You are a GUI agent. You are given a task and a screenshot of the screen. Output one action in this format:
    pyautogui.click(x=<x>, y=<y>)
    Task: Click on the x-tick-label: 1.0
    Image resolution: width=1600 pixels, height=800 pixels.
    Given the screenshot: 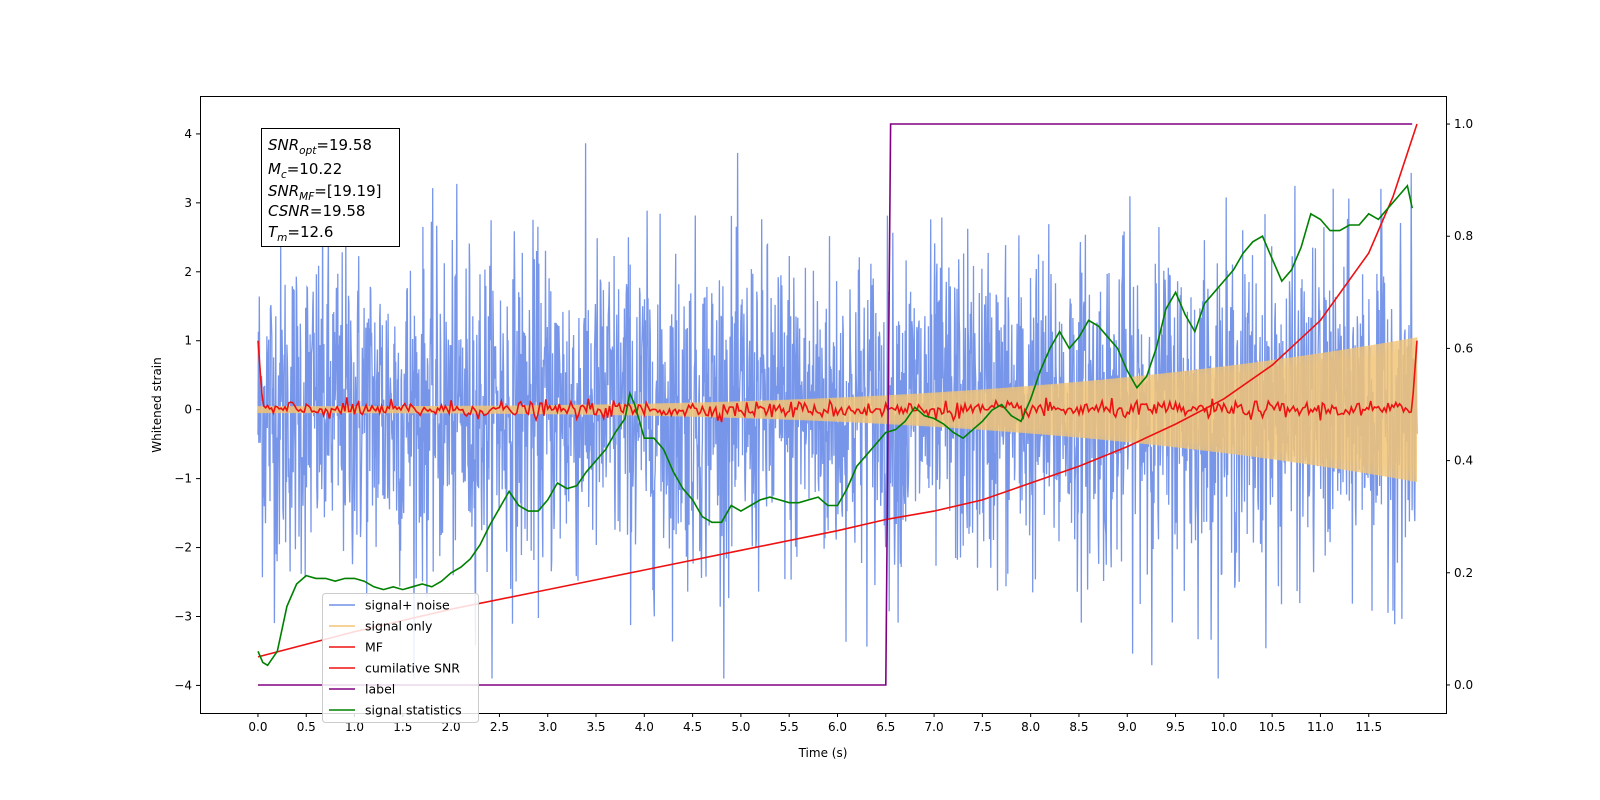 What is the action you would take?
    pyautogui.click(x=354, y=727)
    